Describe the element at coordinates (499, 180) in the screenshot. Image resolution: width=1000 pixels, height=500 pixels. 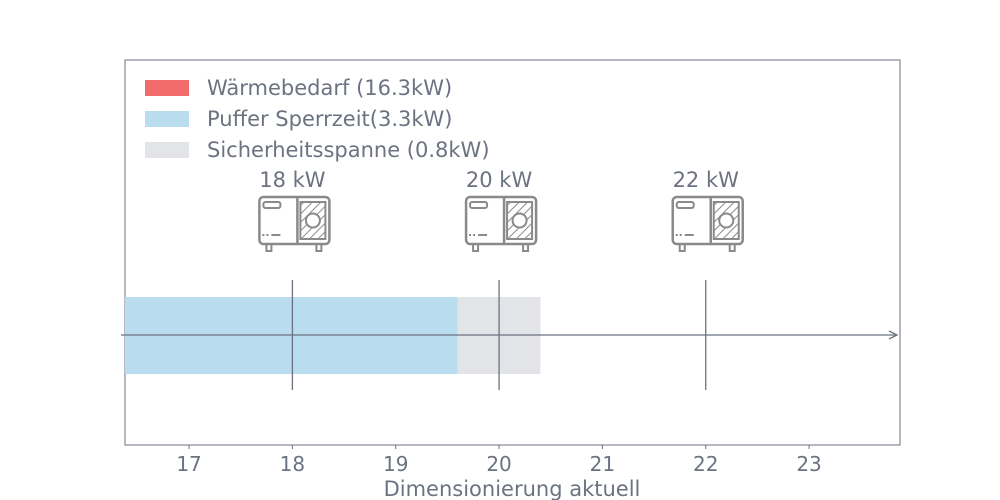
I see `heat-pump-label-2: 20 kW` at that location.